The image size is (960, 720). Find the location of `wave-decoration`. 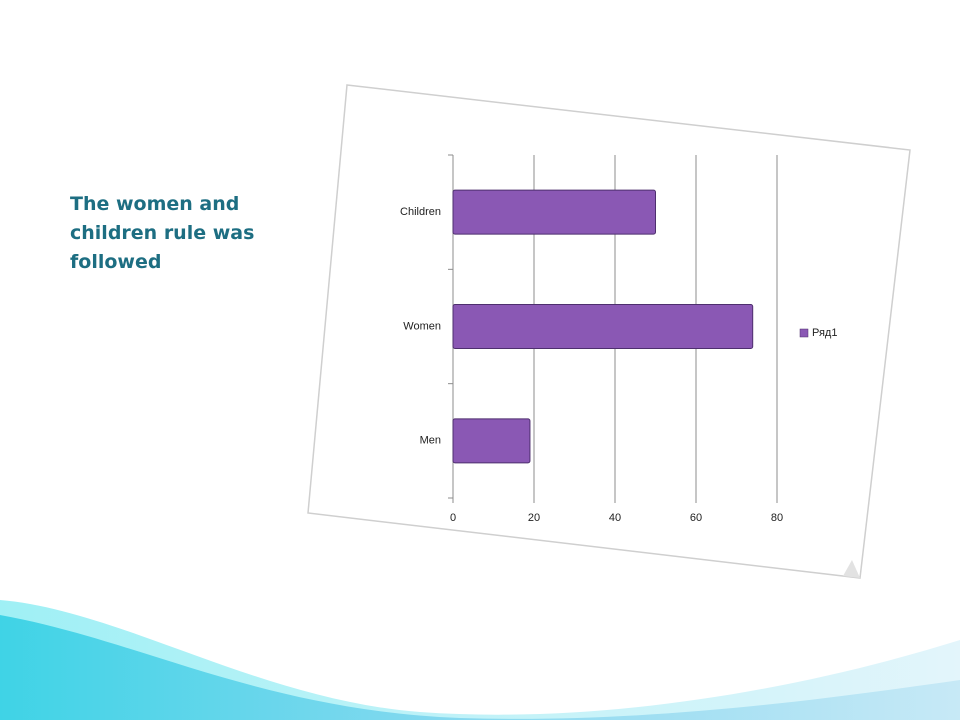

wave-decoration is located at coordinates (480, 667).